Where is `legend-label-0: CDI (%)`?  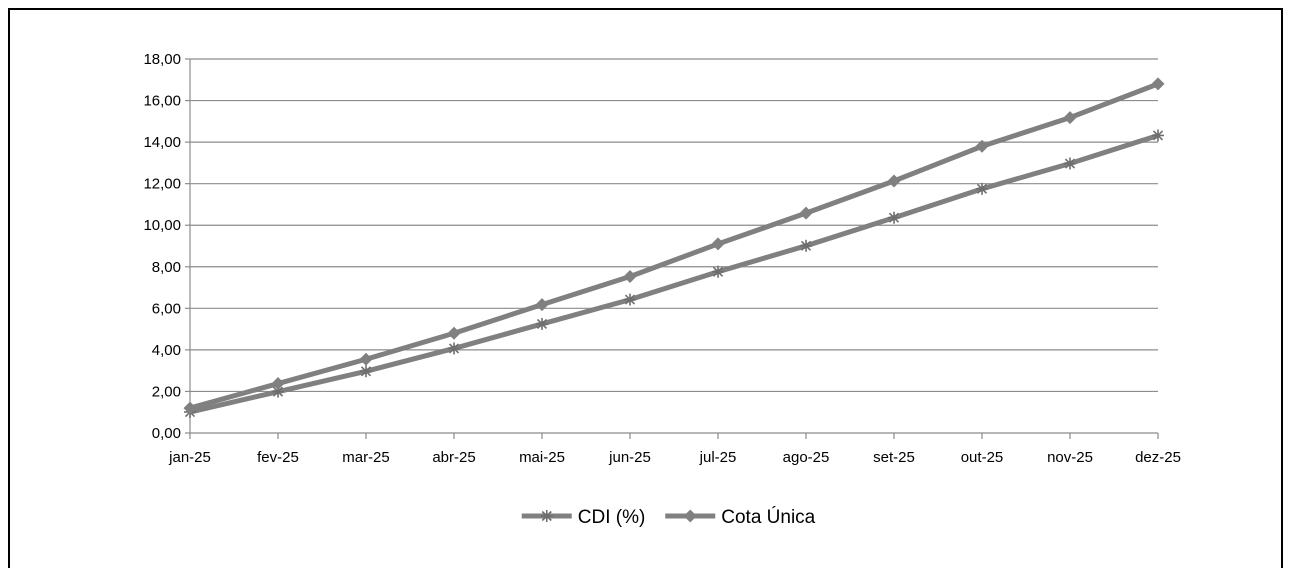
legend-label-0: CDI (%) is located at coordinates (612, 517).